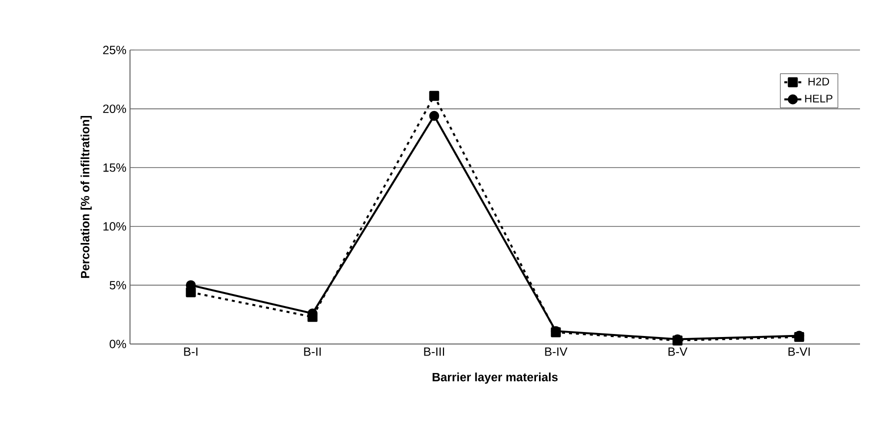 The image size is (869, 422). Describe the element at coordinates (818, 98) in the screenshot. I see `legend-label: HELP` at that location.